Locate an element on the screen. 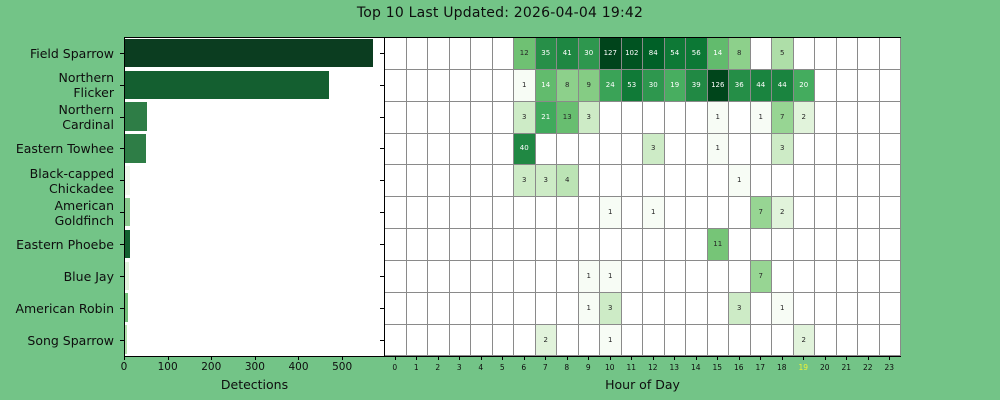 The image size is (1000, 400). heatmap-cell: 11 is located at coordinates (718, 245).